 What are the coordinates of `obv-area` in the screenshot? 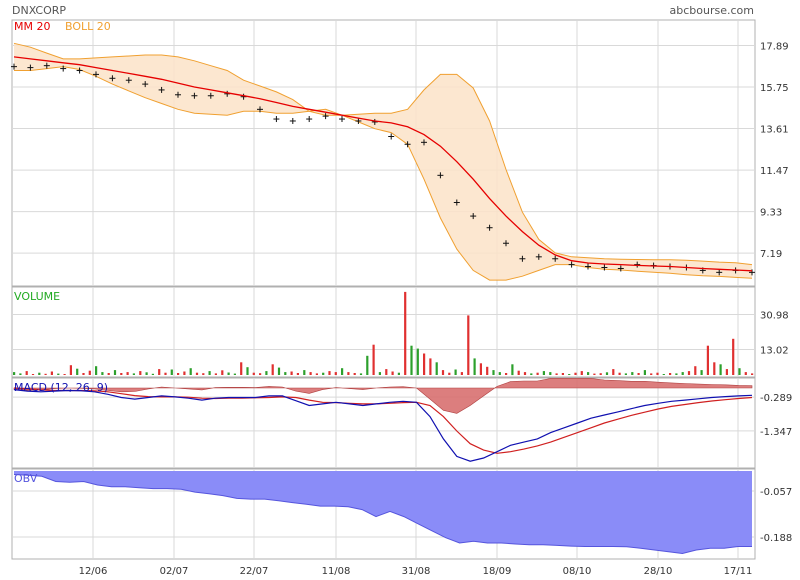 It's located at (383, 512).